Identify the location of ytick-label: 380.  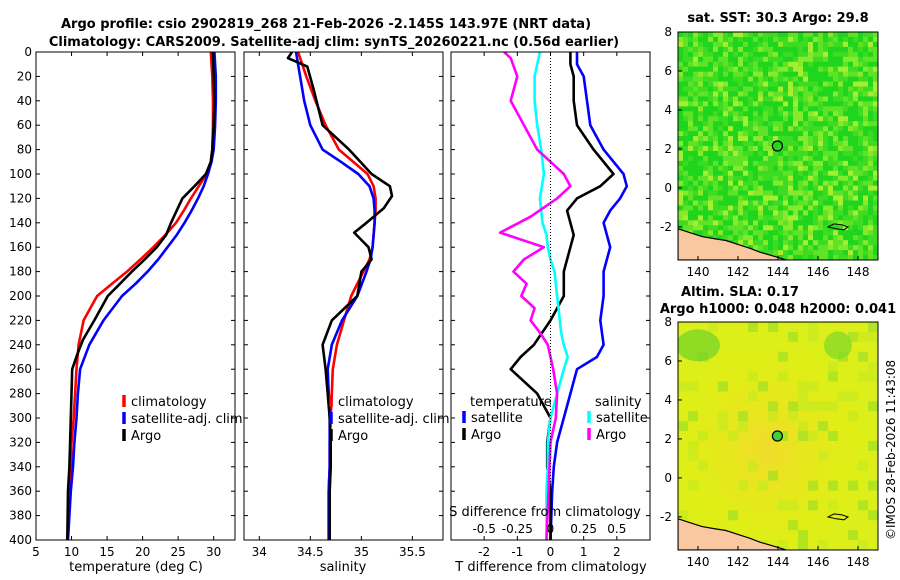
(20, 516).